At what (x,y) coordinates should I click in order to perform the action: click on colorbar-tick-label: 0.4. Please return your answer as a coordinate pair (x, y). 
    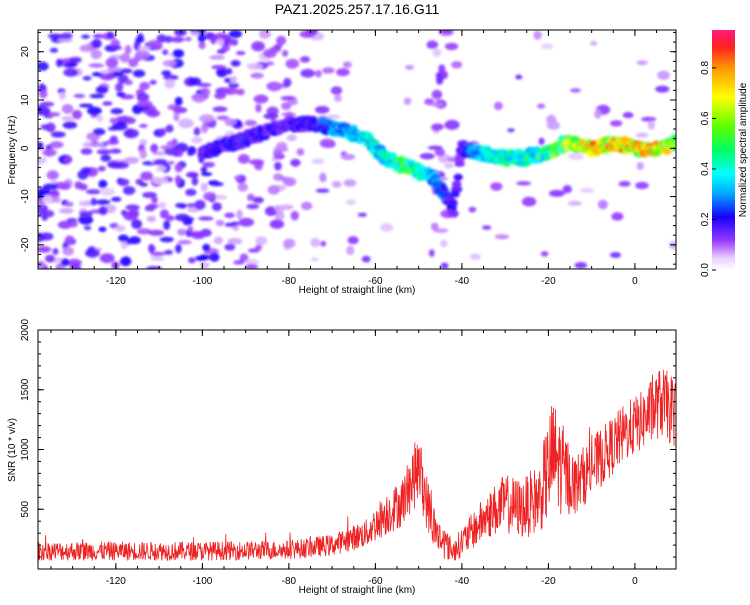
    Looking at the image, I should click on (705, 169).